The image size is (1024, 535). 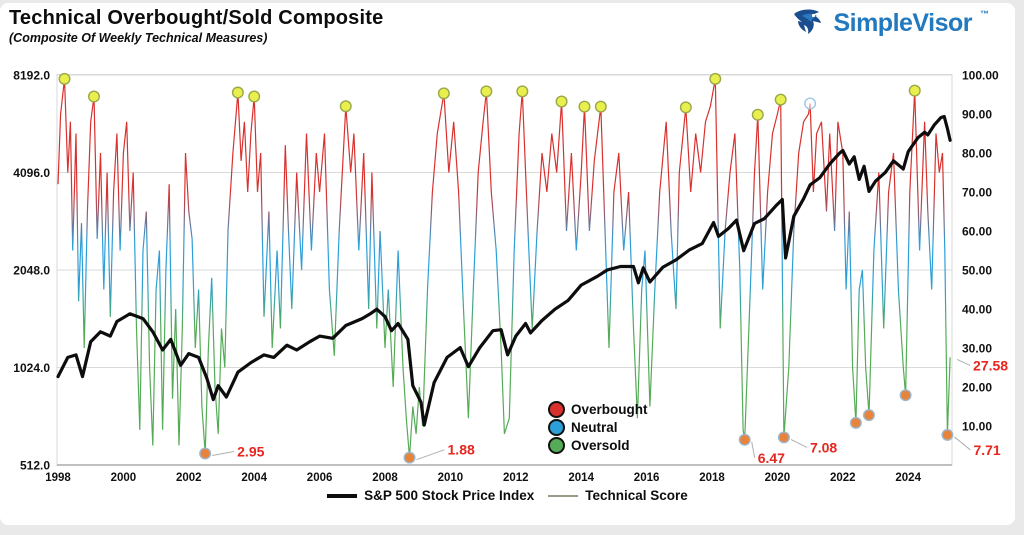 What do you see at coordinates (977, 193) in the screenshot?
I see `right-axis-tick: 70.00` at bounding box center [977, 193].